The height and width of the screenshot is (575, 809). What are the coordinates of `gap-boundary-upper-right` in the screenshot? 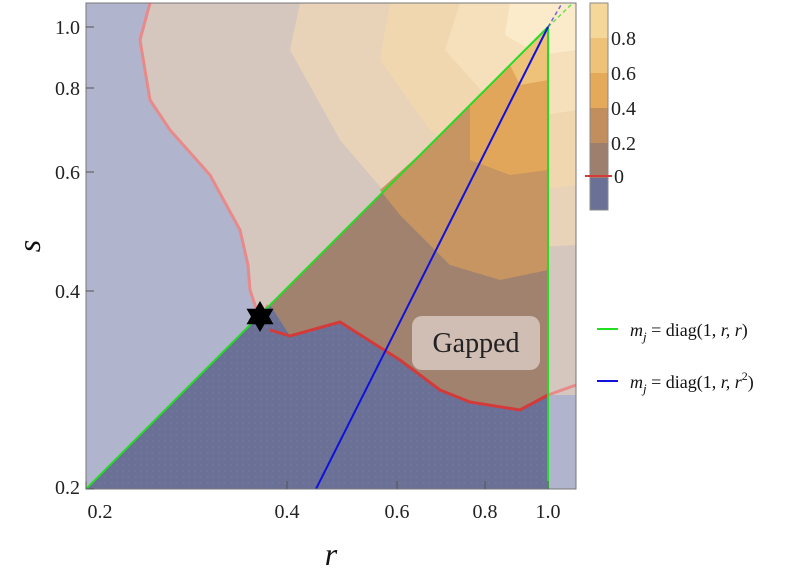 It's located at (561, 390).